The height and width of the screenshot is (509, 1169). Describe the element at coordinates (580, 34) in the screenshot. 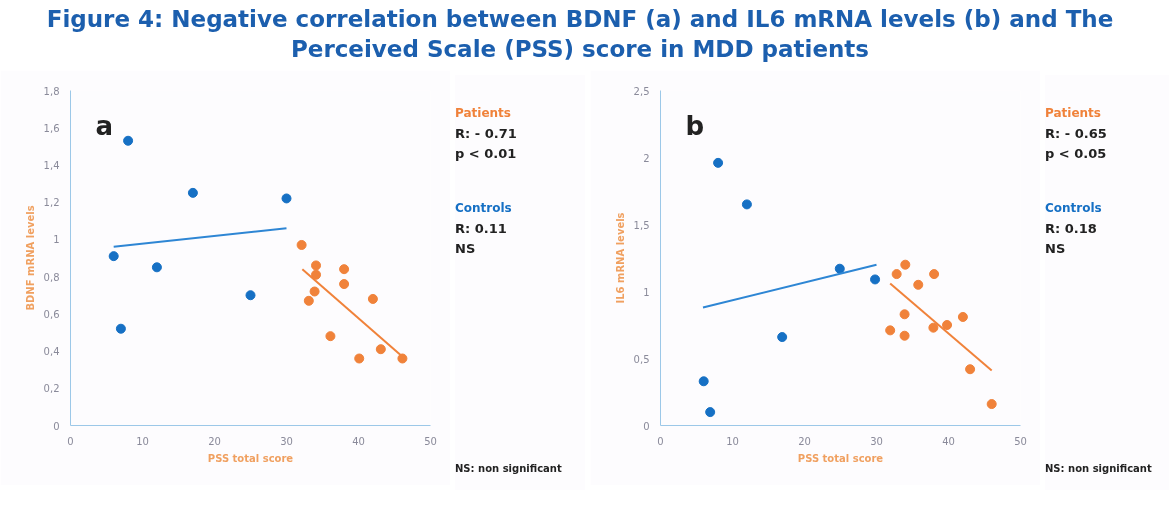

I see `text: Figure 4: Negative correlation between BDNF (a) and IL6 mRNA levels (b) and The Perceived Scale (PSS) score in MDD patients` at that location.